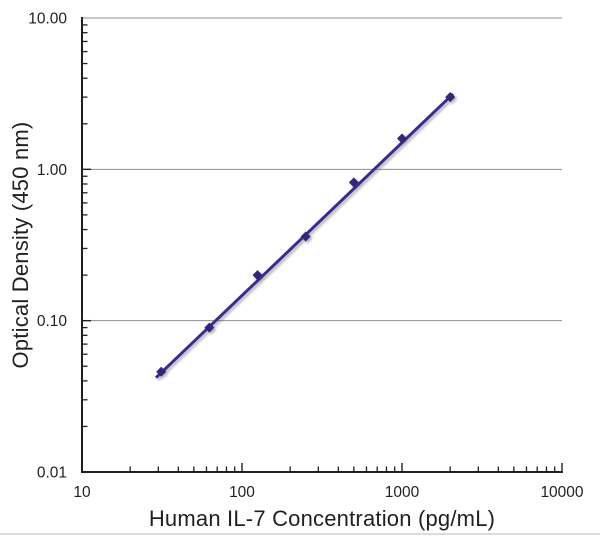 This screenshot has width=600, height=538. What do you see at coordinates (561, 492) in the screenshot?
I see `x-tick-label: 10000` at bounding box center [561, 492].